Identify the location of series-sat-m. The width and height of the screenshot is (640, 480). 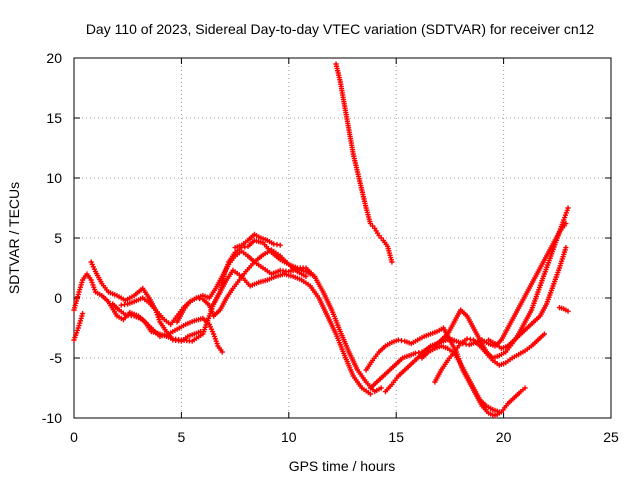
(460, 379).